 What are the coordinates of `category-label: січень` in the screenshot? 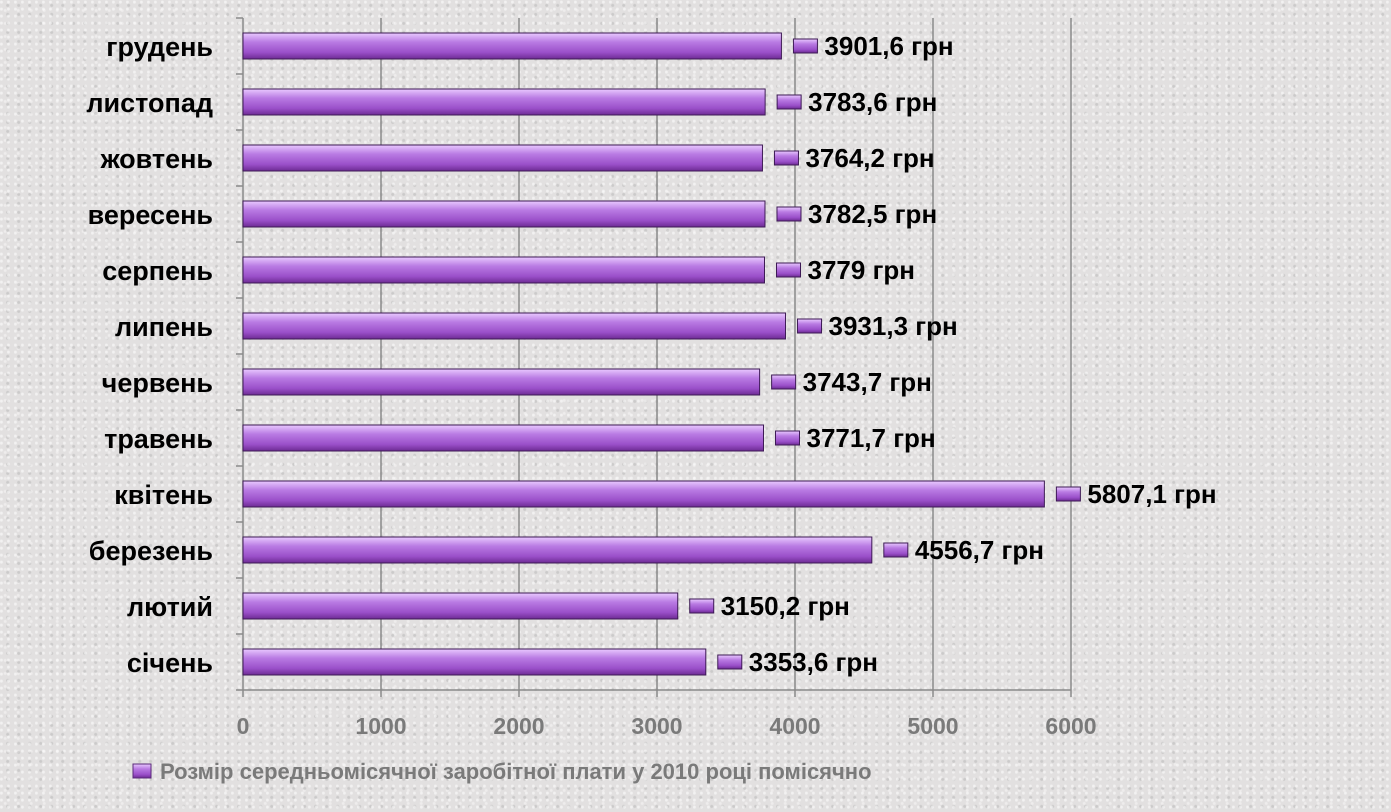 It's located at (170, 663).